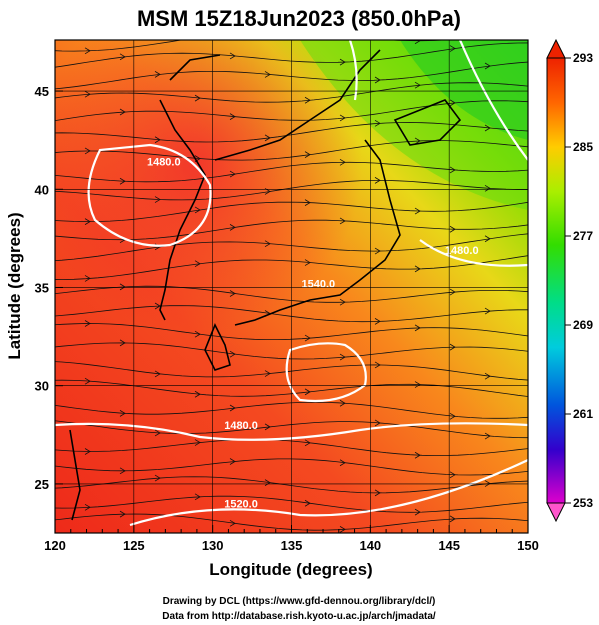 The image size is (599, 625). What do you see at coordinates (583, 147) in the screenshot?
I see `colorbar-tick-label: 285` at bounding box center [583, 147].